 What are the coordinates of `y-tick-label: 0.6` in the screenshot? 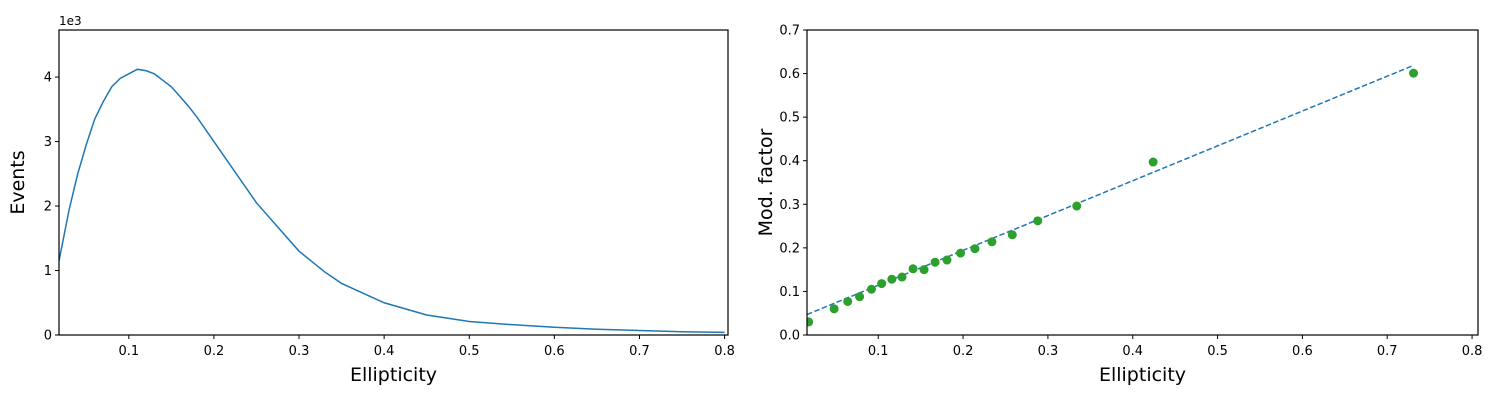 It's located at (789, 74).